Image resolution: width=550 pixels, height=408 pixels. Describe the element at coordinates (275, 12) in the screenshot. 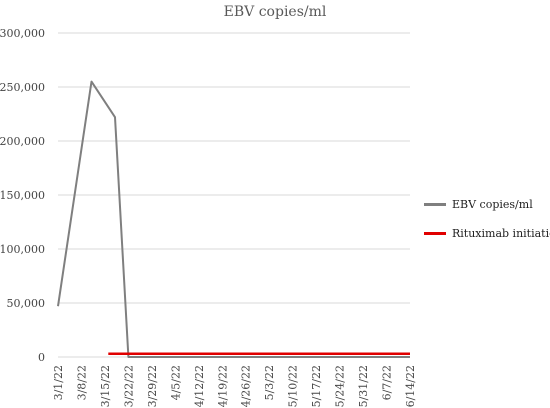

I see `chart-title: EBV copies/ml` at that location.